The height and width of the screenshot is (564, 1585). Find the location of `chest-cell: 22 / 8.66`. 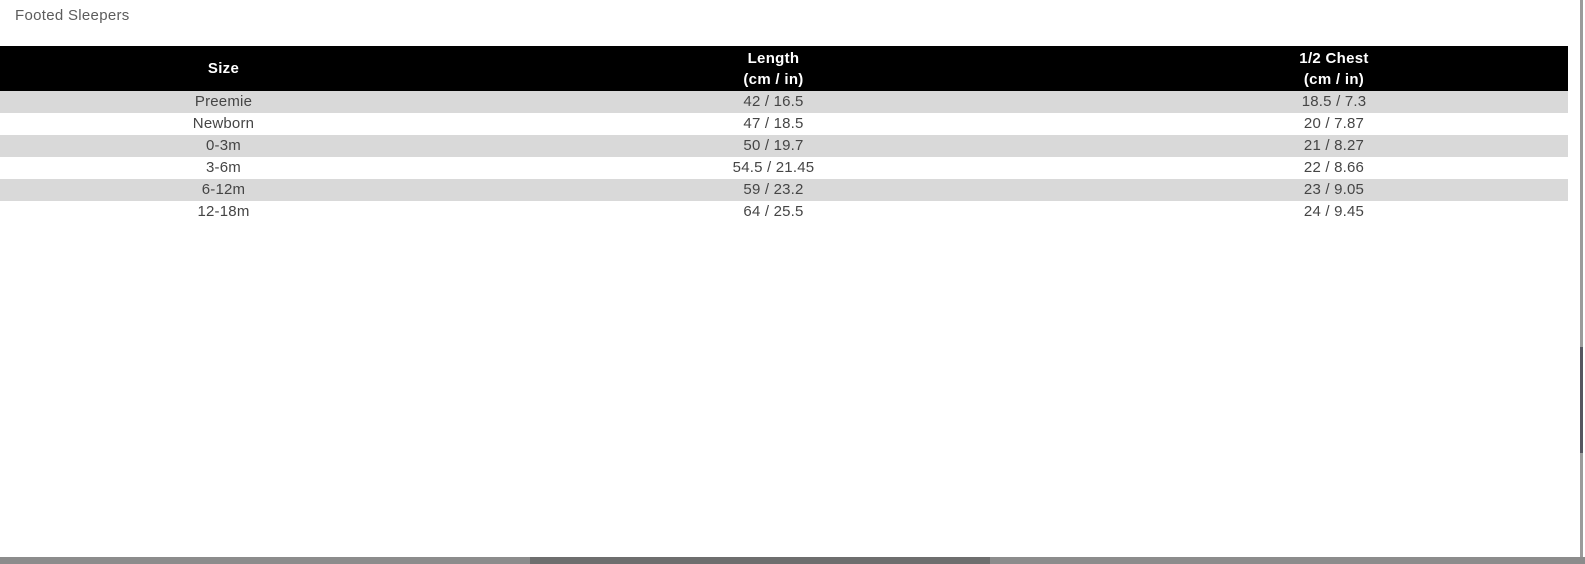

chest-cell: 22 / 8.66 is located at coordinates (1334, 167).